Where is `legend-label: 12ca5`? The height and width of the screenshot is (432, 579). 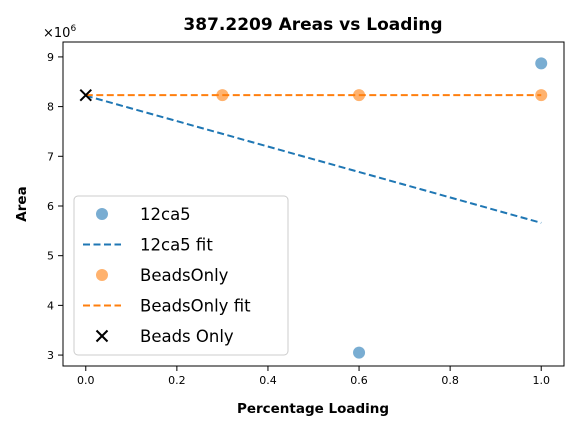
legend-label: 12ca5 is located at coordinates (165, 214).